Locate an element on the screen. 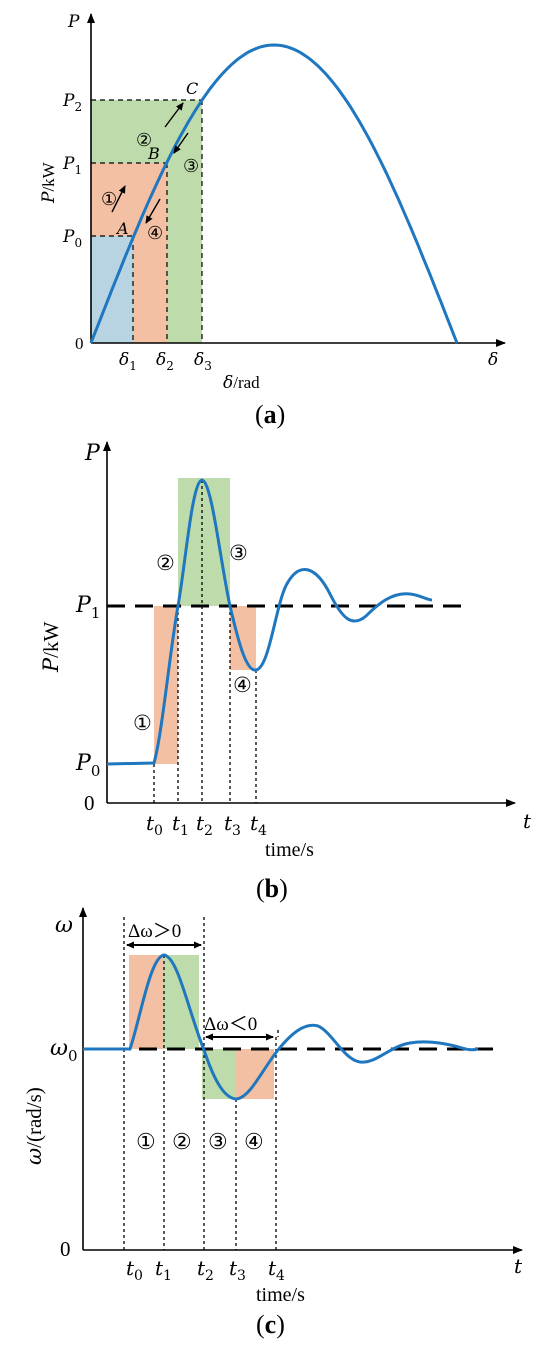 Image resolution: width=550 pixels, height=1346 pixels. y-tick-labels: ω ω0 is located at coordinates (64, 989).